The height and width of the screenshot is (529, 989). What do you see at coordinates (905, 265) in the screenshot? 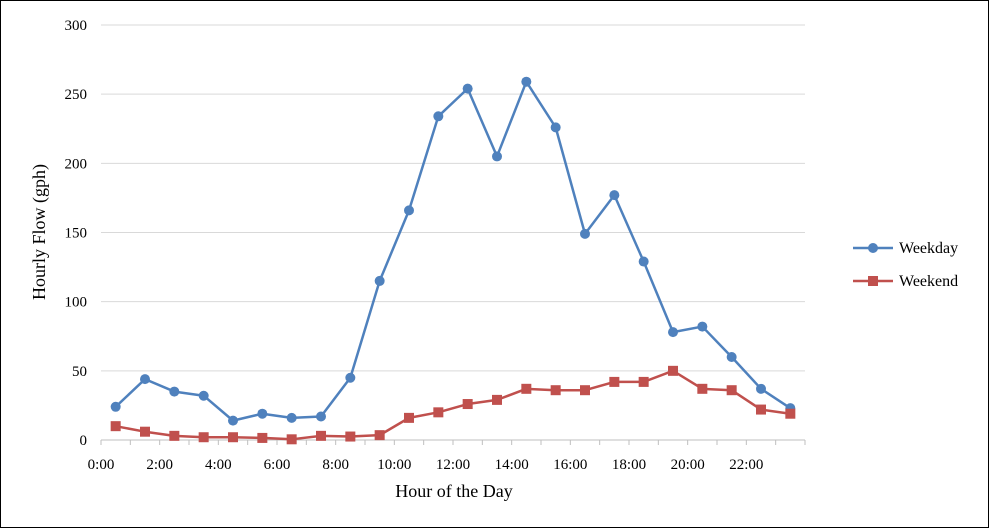
I see `legend: Weekday Weekend` at bounding box center [905, 265].